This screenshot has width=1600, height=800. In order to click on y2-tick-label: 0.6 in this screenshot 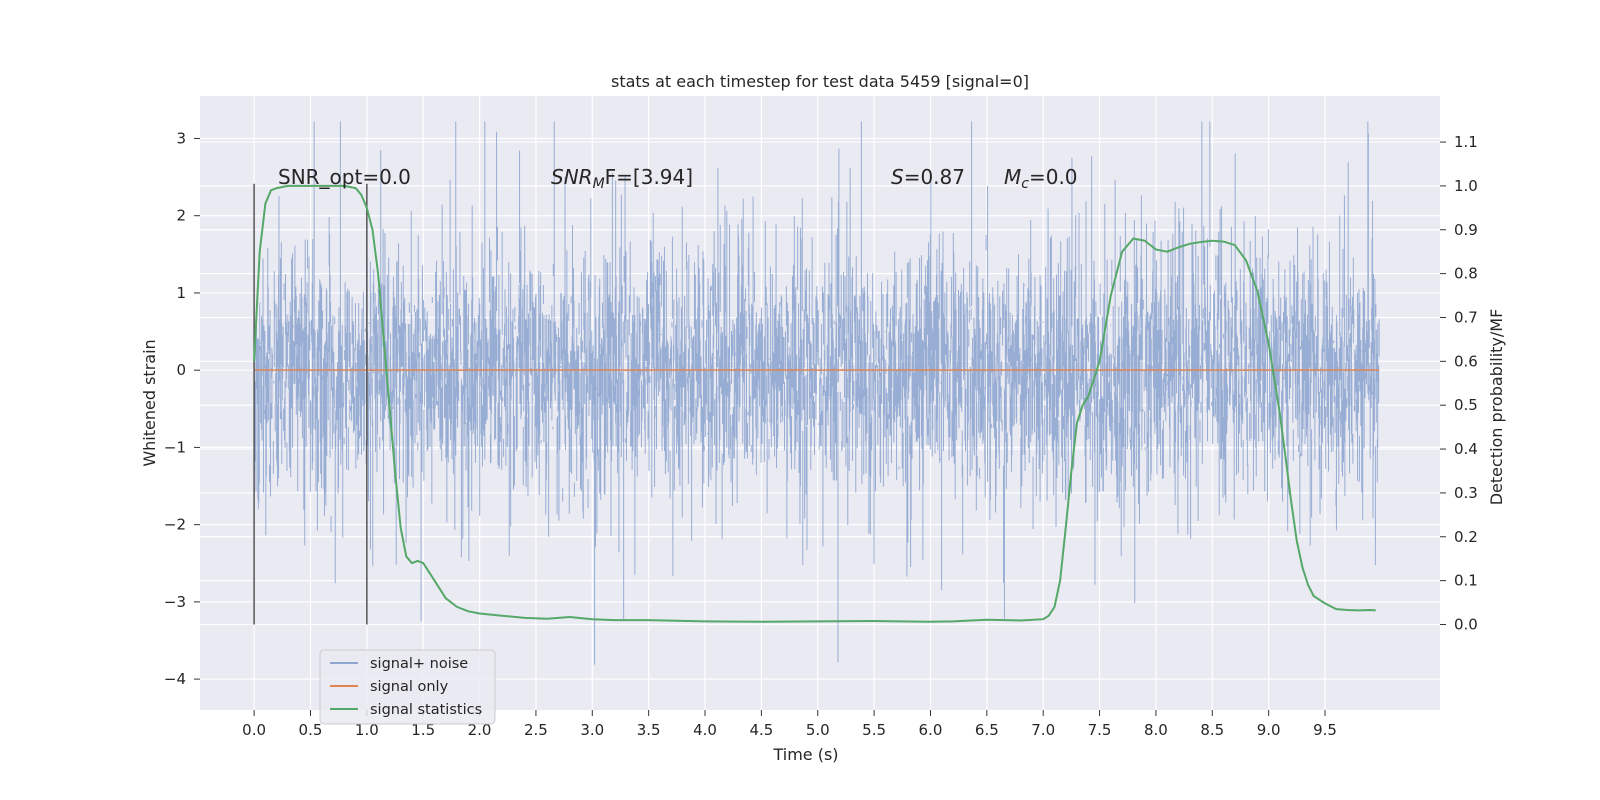, I will do `click(1466, 361)`.